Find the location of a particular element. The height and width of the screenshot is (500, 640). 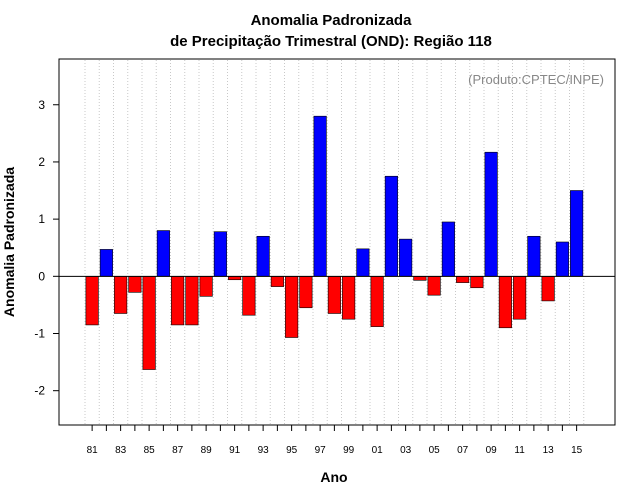

bar--7 is located at coordinates (192, 301).